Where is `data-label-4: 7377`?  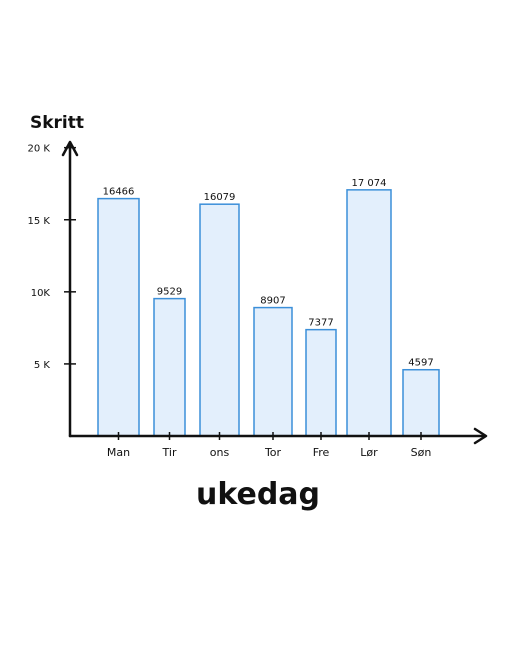 data-label-4: 7377 is located at coordinates (320, 323).